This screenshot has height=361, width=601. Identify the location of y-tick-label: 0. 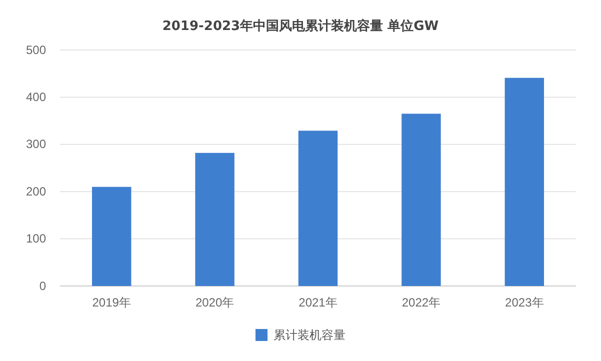
(42, 285).